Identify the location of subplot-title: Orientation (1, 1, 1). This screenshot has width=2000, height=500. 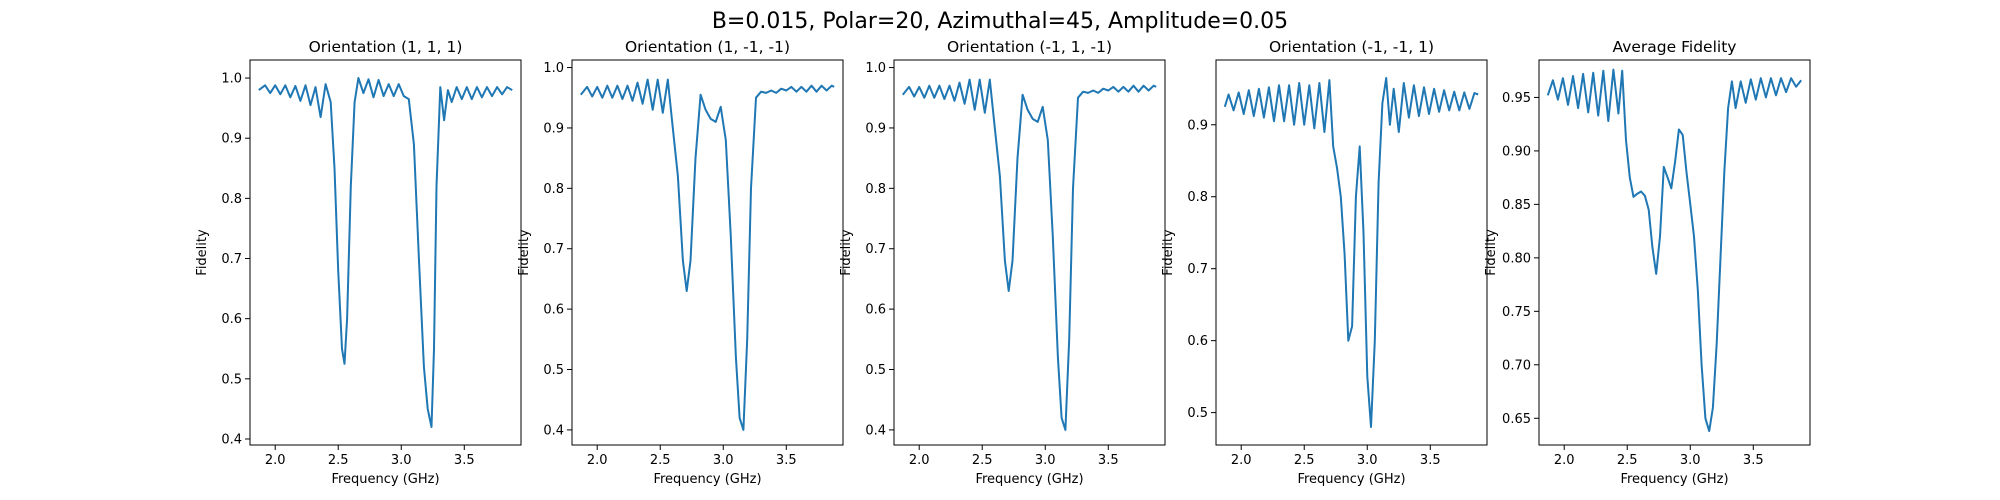
(386, 47).